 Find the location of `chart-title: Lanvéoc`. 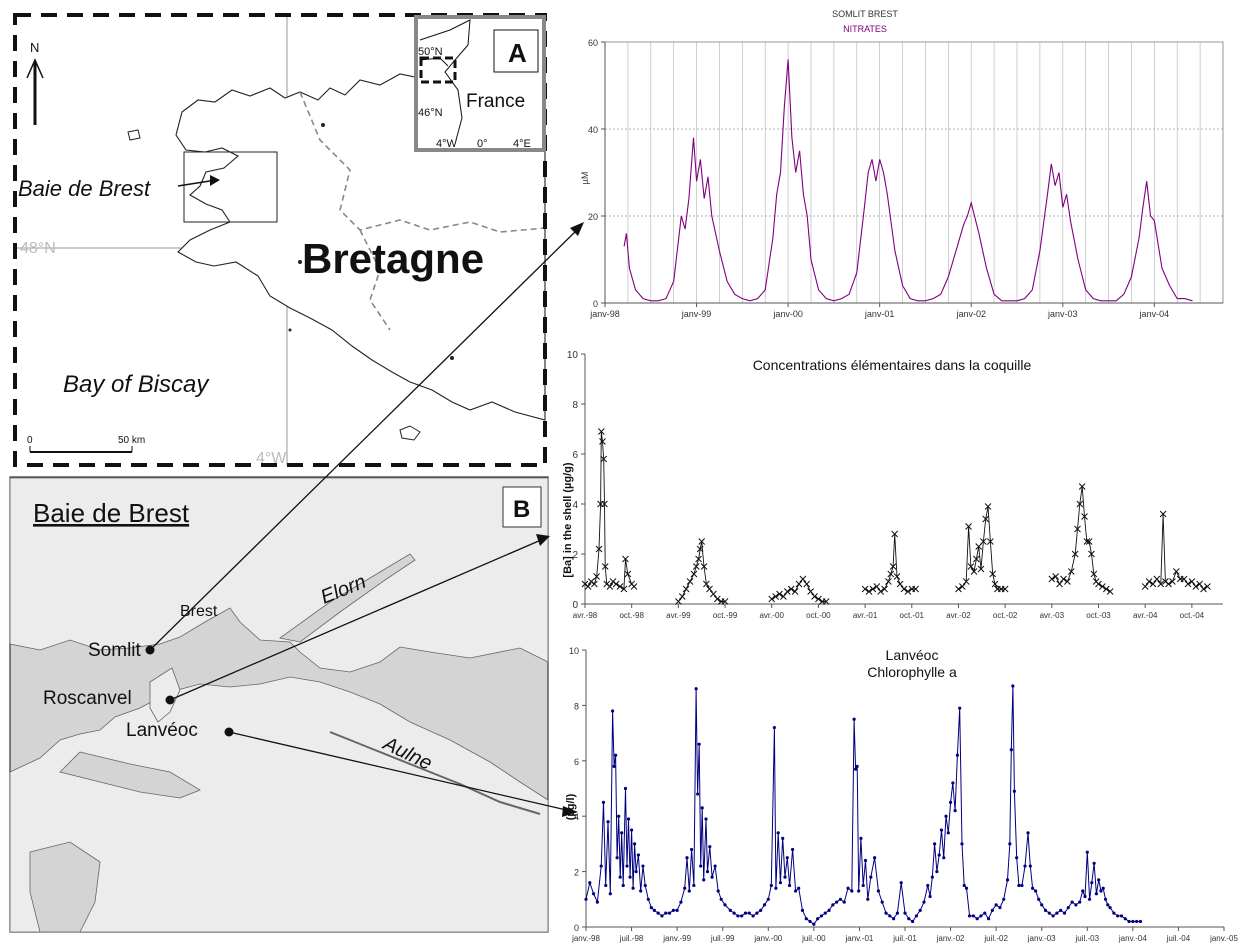

chart-title: Lanvéoc is located at coordinates (912, 655).